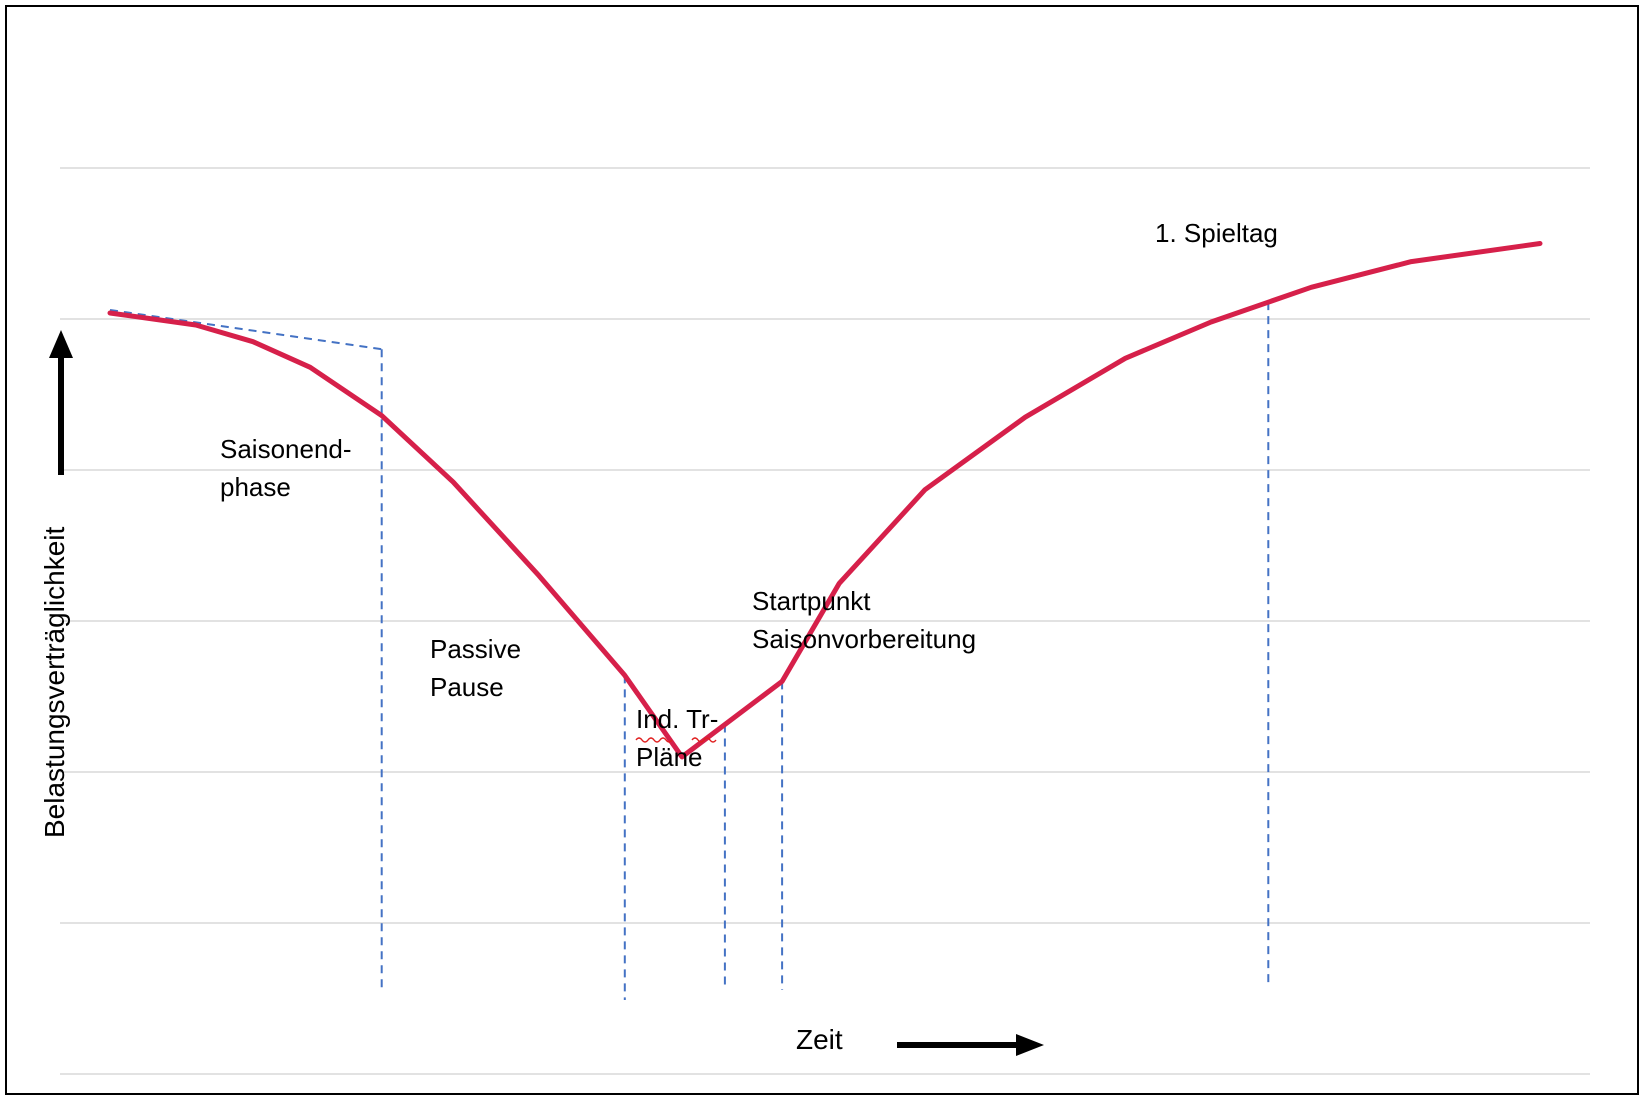 This screenshot has width=1644, height=1100. I want to click on label-saisonendphase-line: phase, so click(255, 487).